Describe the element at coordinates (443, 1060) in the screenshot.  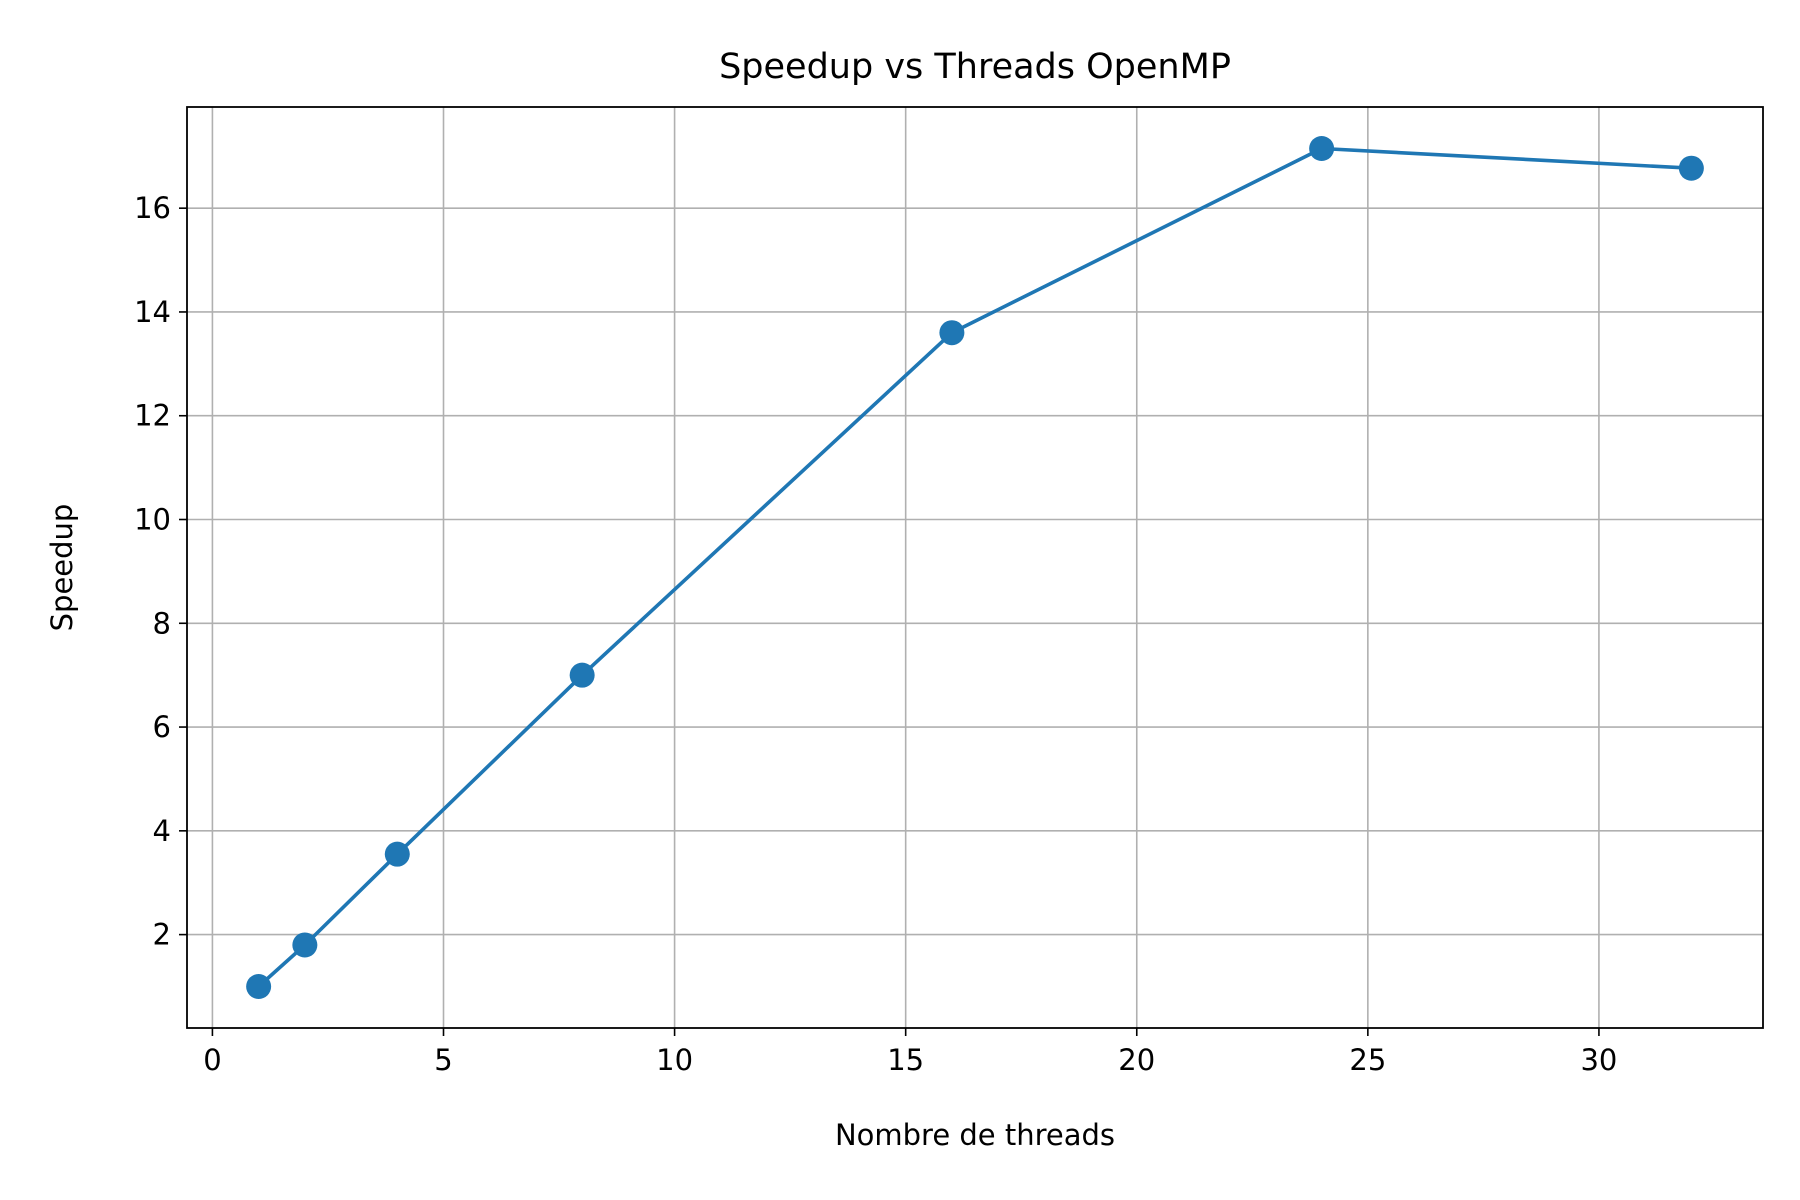
I see `x-tick-label: 5` at that location.